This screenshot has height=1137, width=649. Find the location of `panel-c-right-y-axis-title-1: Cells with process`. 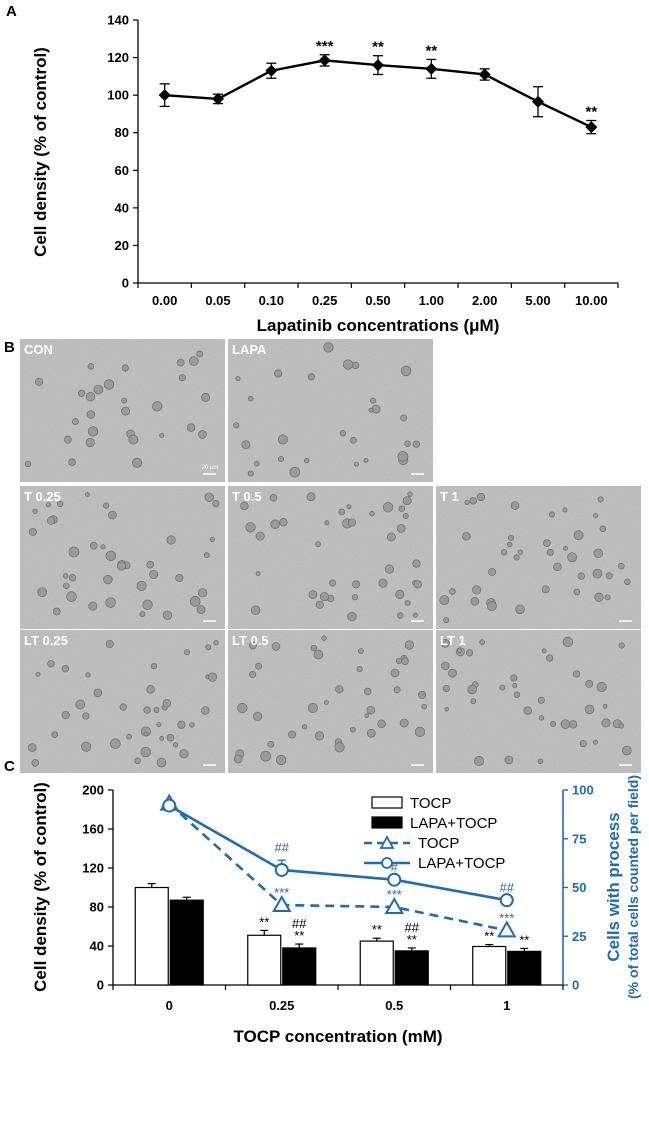

panel-c-right-y-axis-title-1: Cells with process is located at coordinates (613, 886).